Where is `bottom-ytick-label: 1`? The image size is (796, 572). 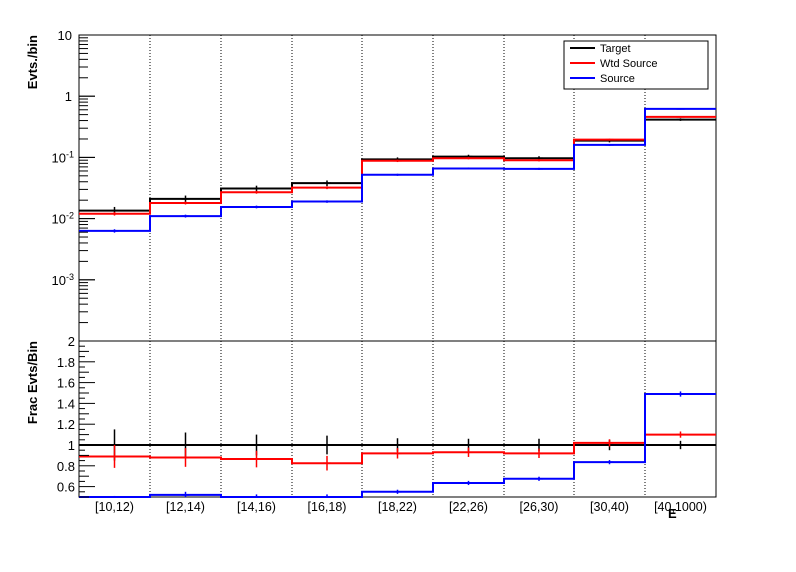 bottom-ytick-label: 1 is located at coordinates (71, 445).